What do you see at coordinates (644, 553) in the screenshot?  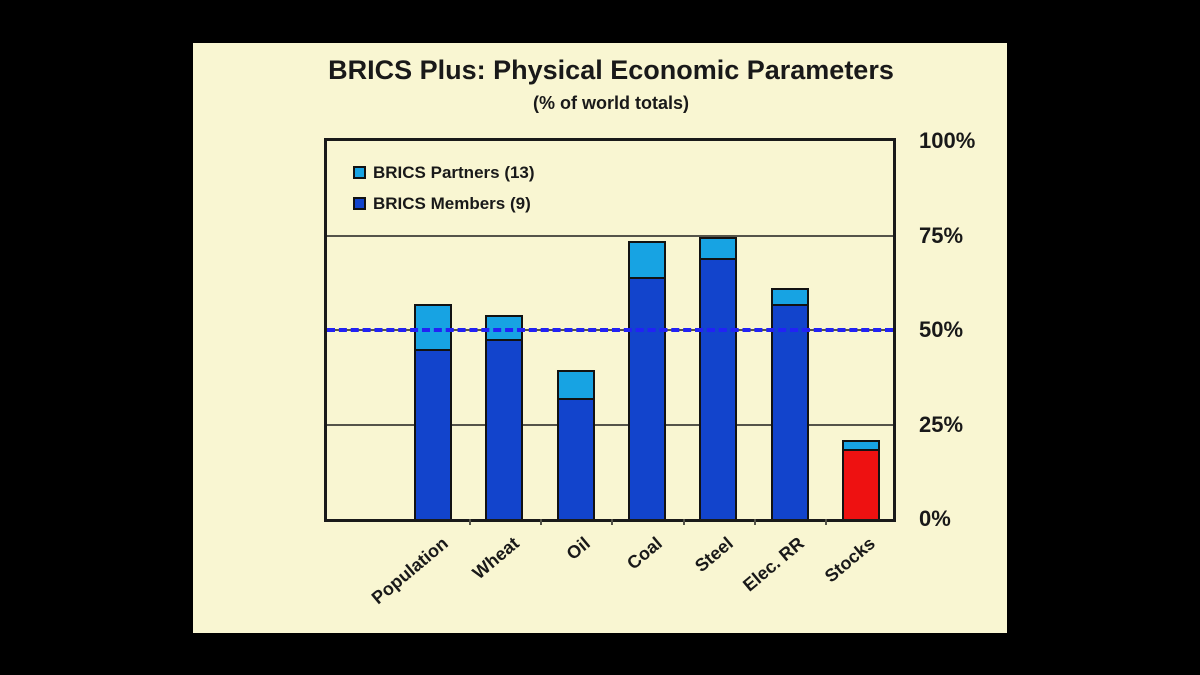 I see `x-label-coal: Coal` at bounding box center [644, 553].